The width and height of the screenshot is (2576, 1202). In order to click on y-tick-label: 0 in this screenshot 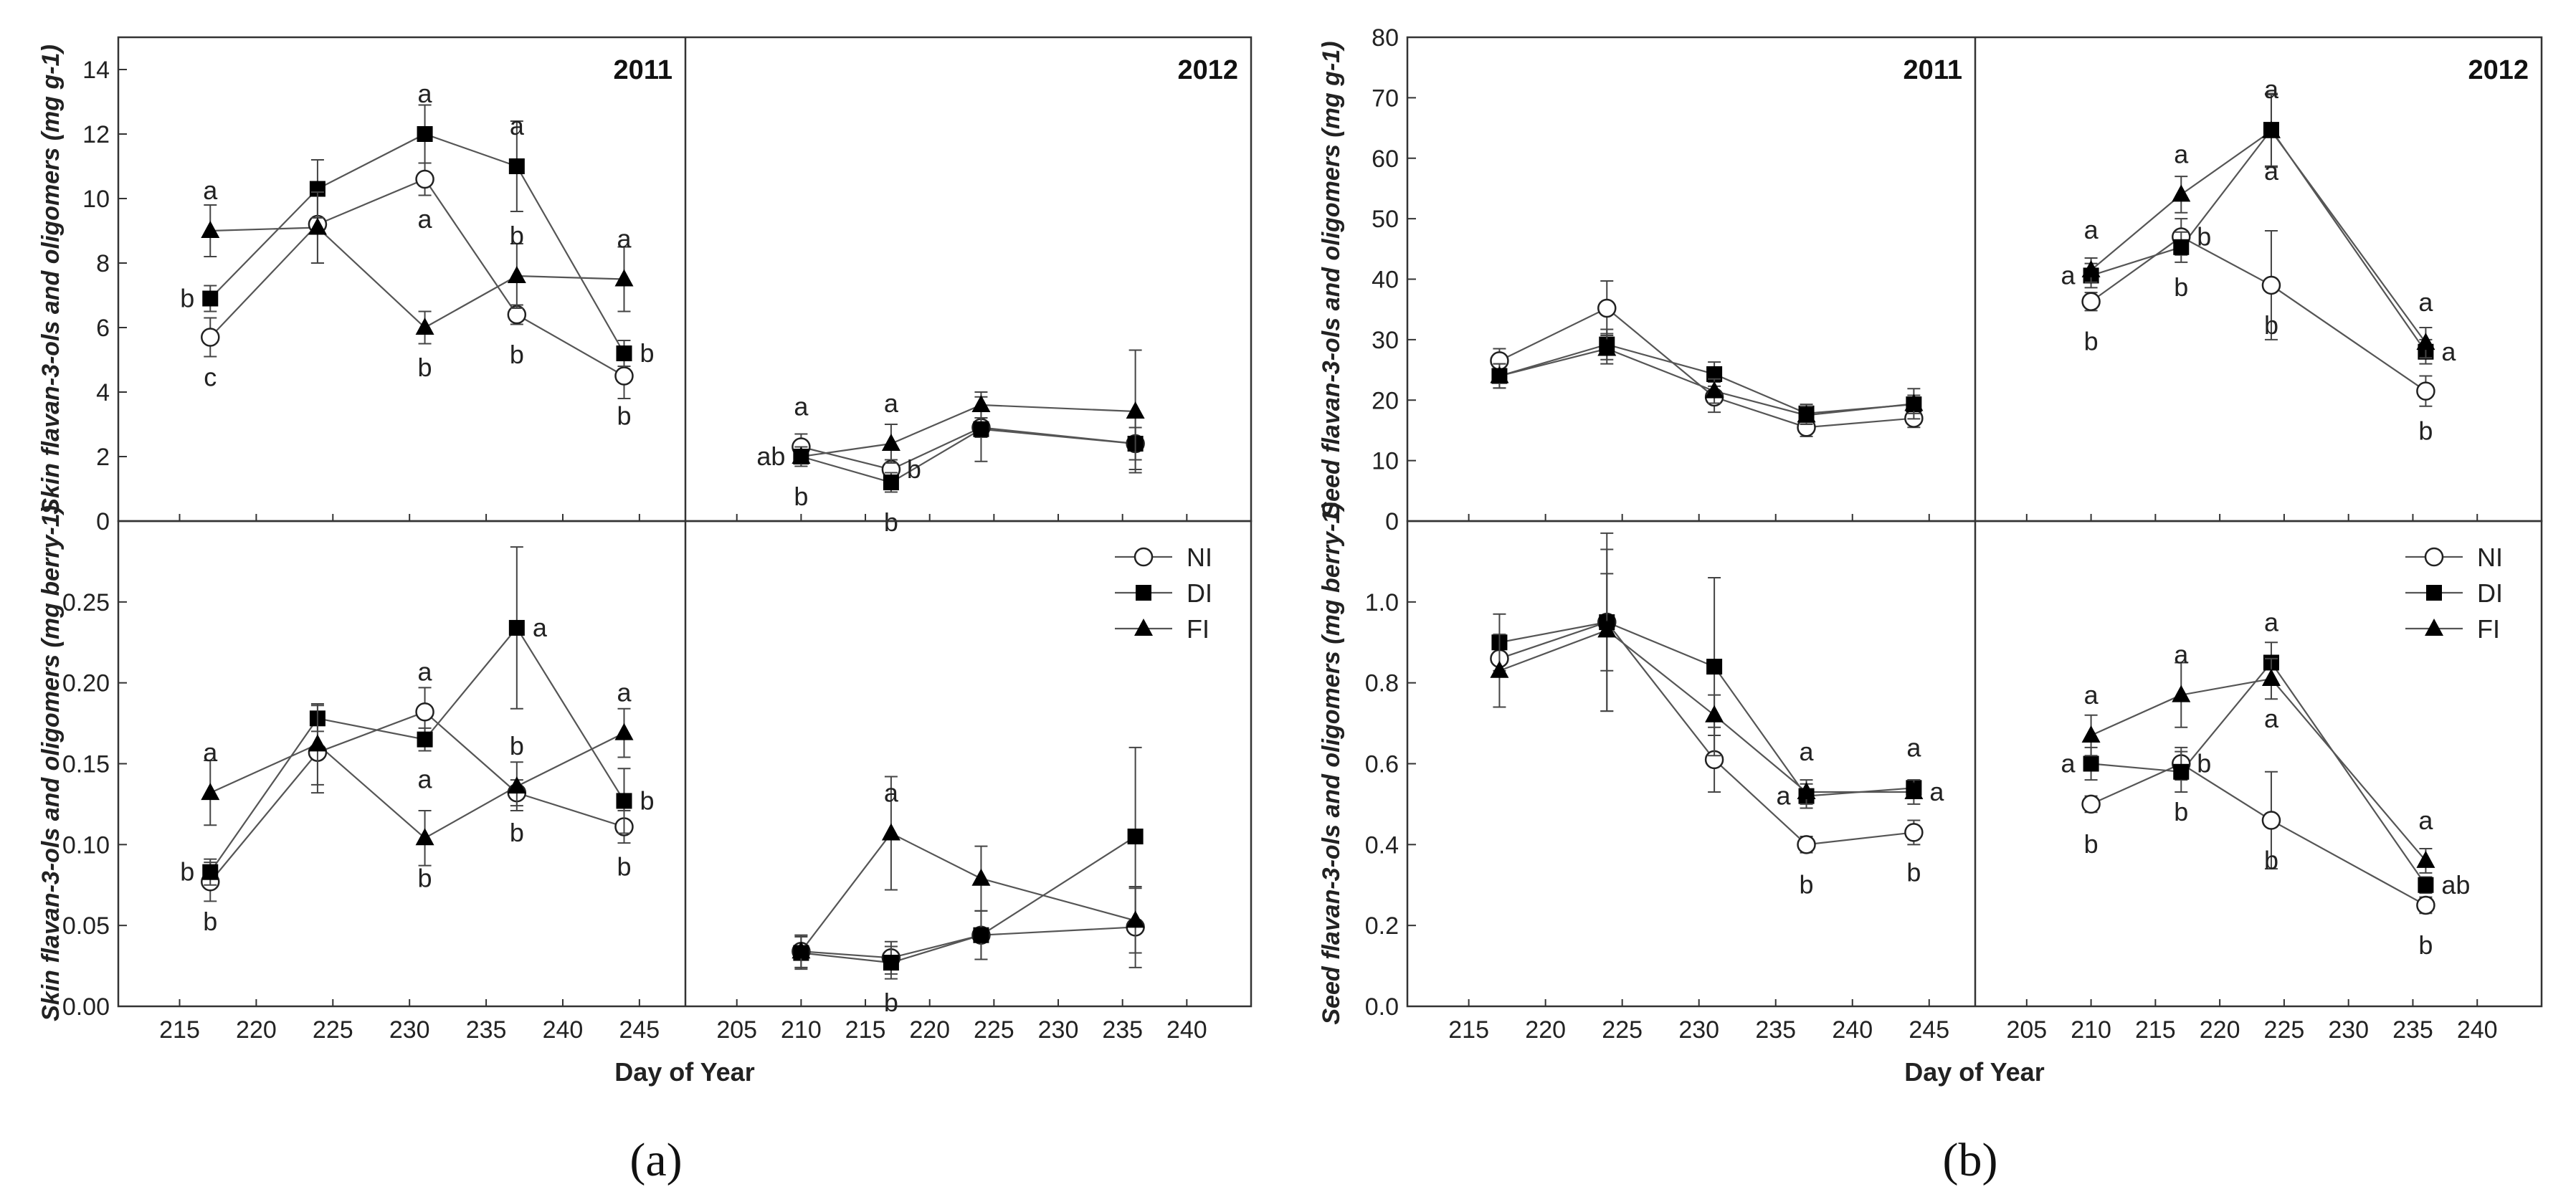, I will do `click(103, 521)`.